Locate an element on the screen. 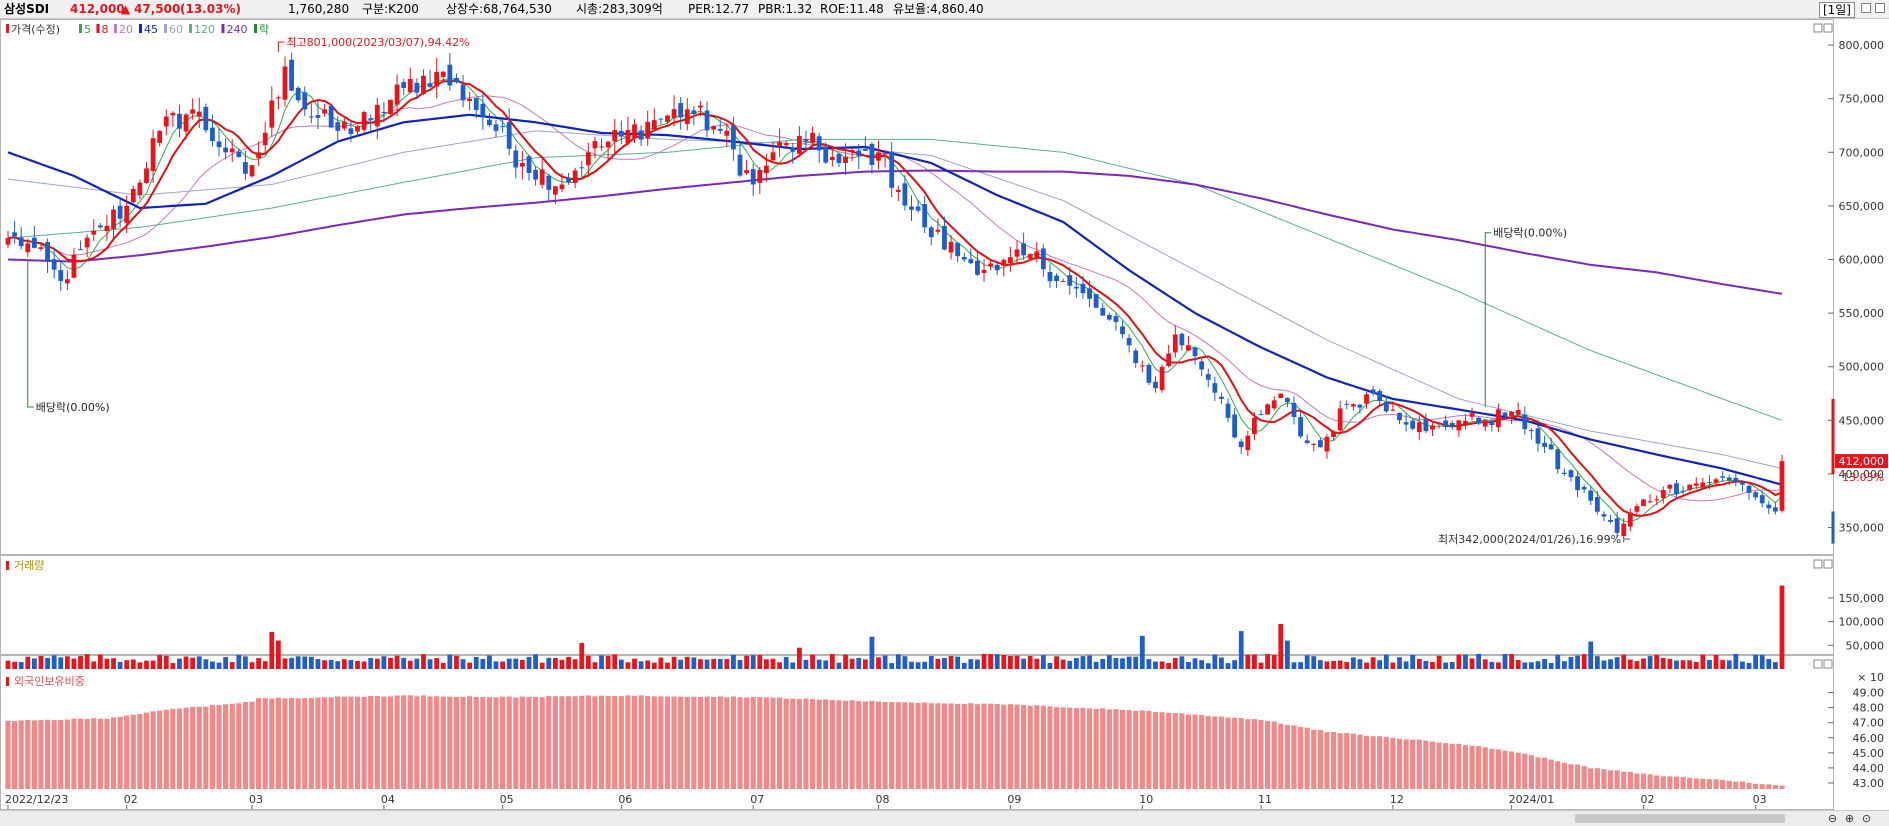 This screenshot has width=1889, height=826. price-y-tick-label: 800,000 is located at coordinates (1862, 45).